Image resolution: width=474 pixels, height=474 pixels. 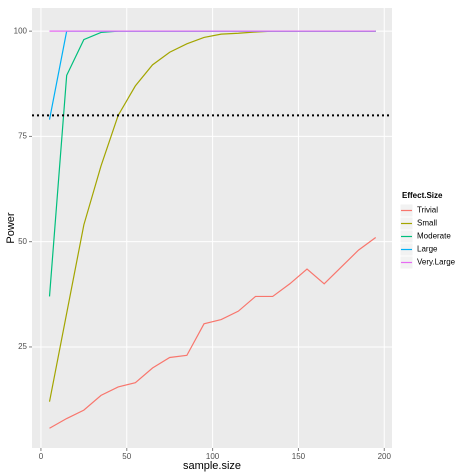 What do you see at coordinates (436, 262) in the screenshot?
I see `legend-label: Very.Large` at bounding box center [436, 262].